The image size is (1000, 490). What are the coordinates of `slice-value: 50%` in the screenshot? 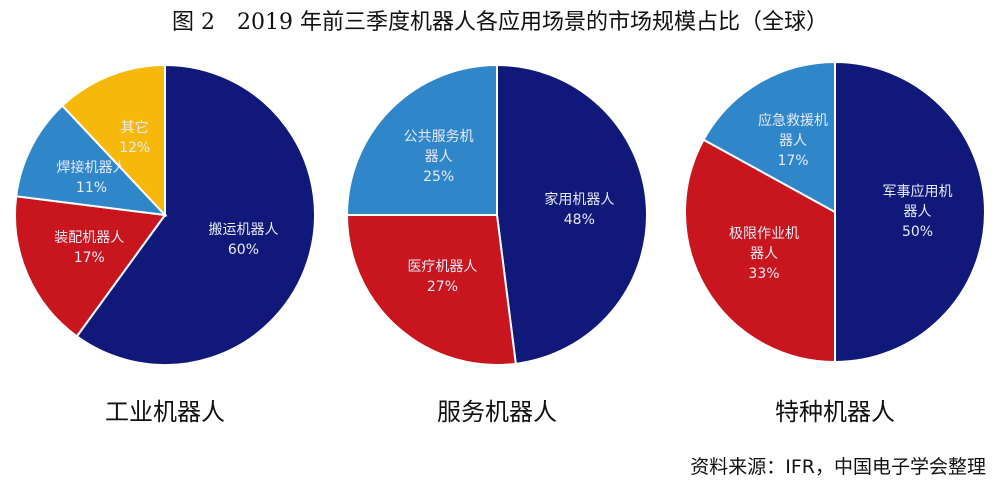 It's located at (917, 232).